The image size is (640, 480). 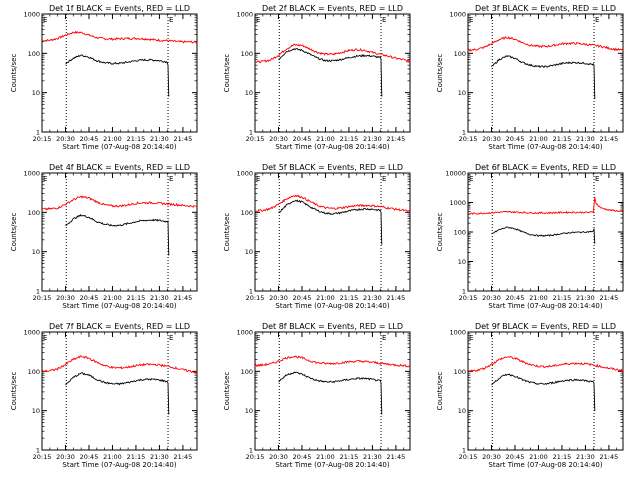 I want to click on panel-title: Det 5f BLACK = Events, RED = LLD, so click(x=332, y=167).